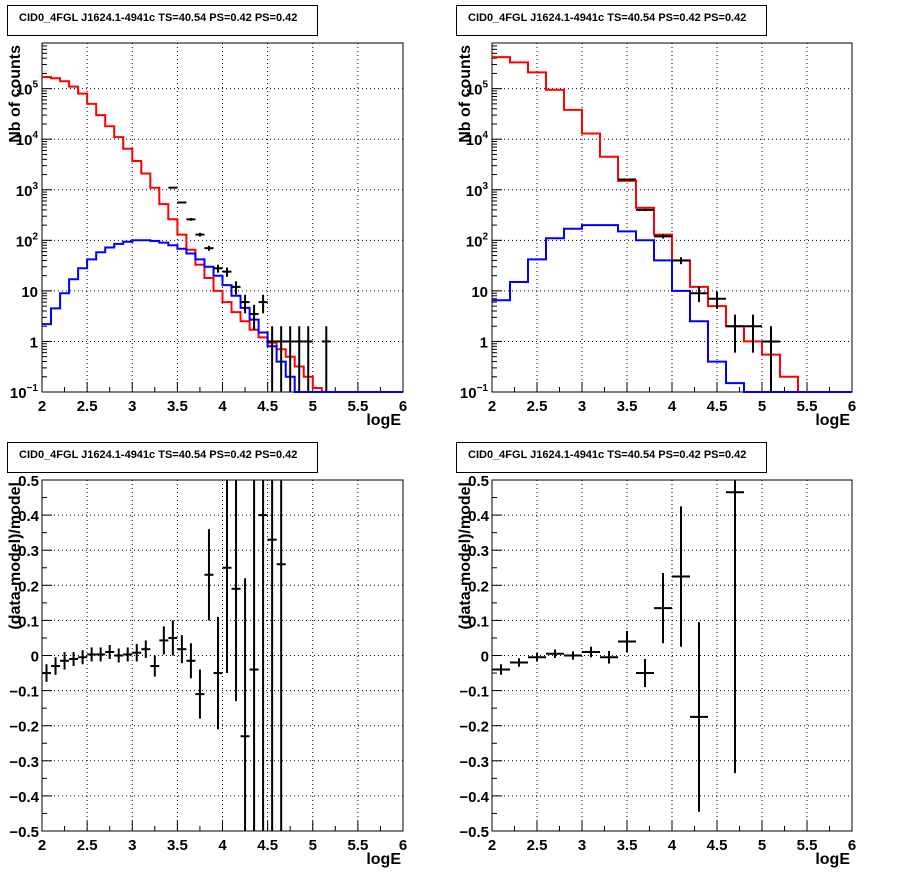 The height and width of the screenshot is (875, 898). What do you see at coordinates (34, 342) in the screenshot?
I see `y-tick-label: 1` at bounding box center [34, 342].